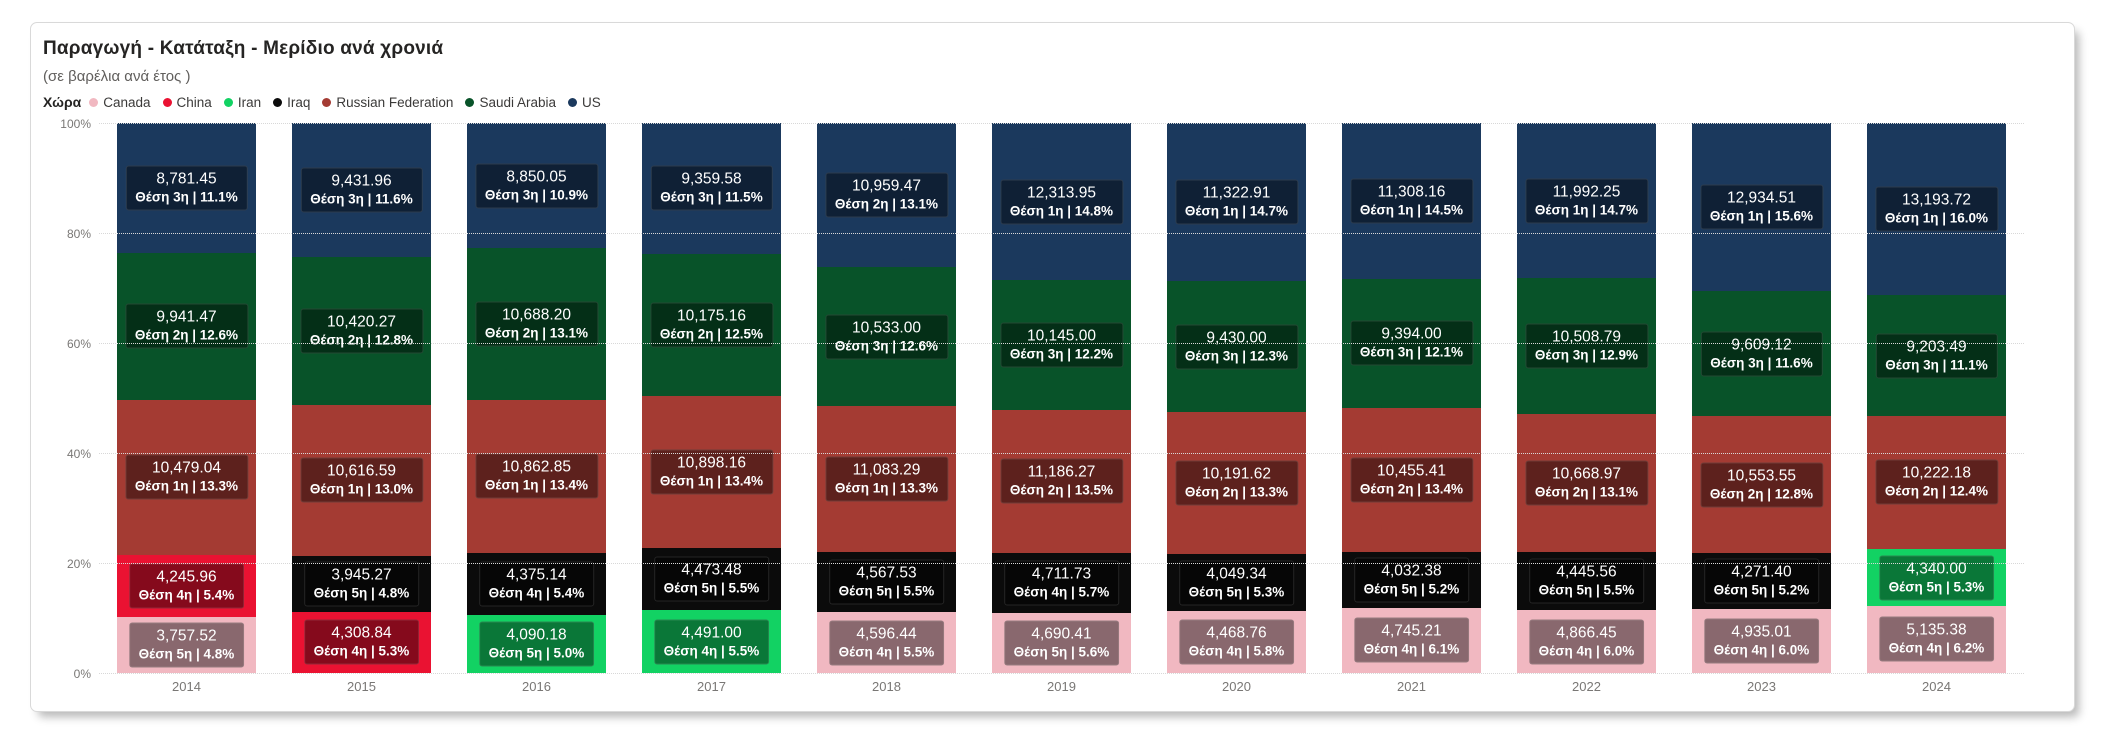  Describe the element at coordinates (361, 642) in the screenshot. I see `bar-segment-china-2015: 4,308.84 Θέση 4η | 5.3%` at that location.